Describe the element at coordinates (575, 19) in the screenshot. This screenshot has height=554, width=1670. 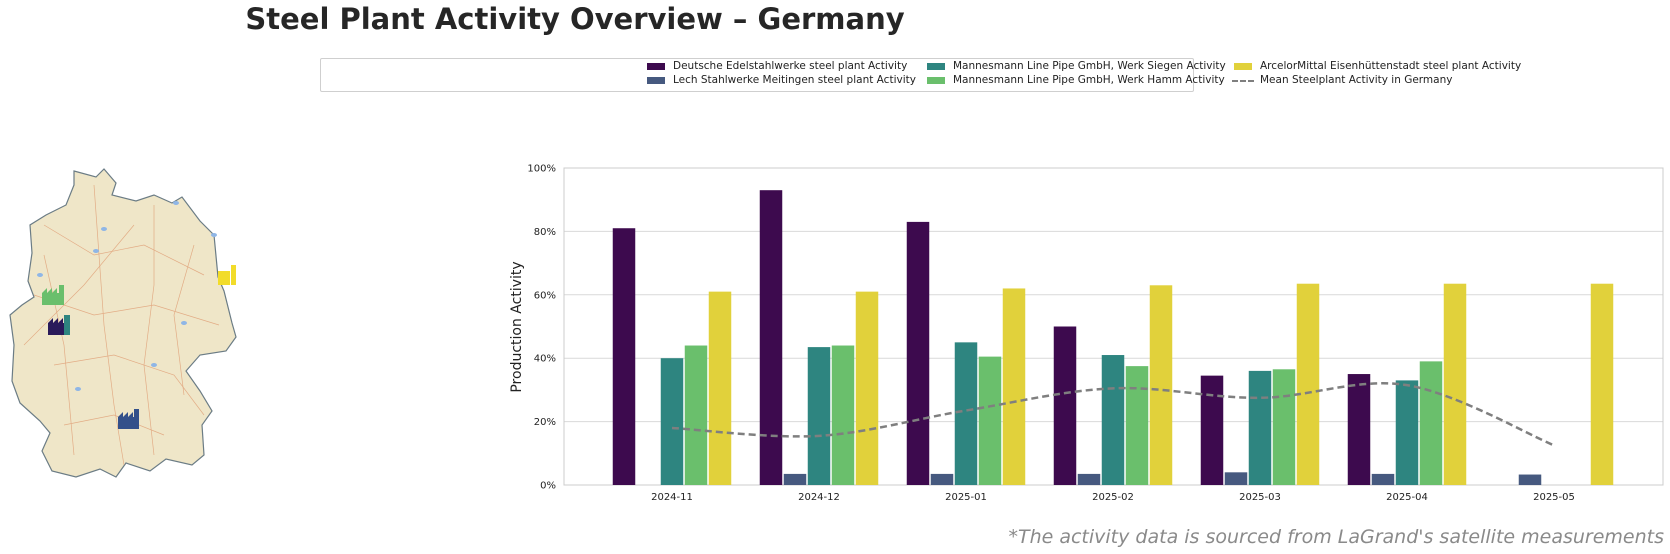
I see `chart-title: Steel Plant Activity Overview – Germany` at that location.